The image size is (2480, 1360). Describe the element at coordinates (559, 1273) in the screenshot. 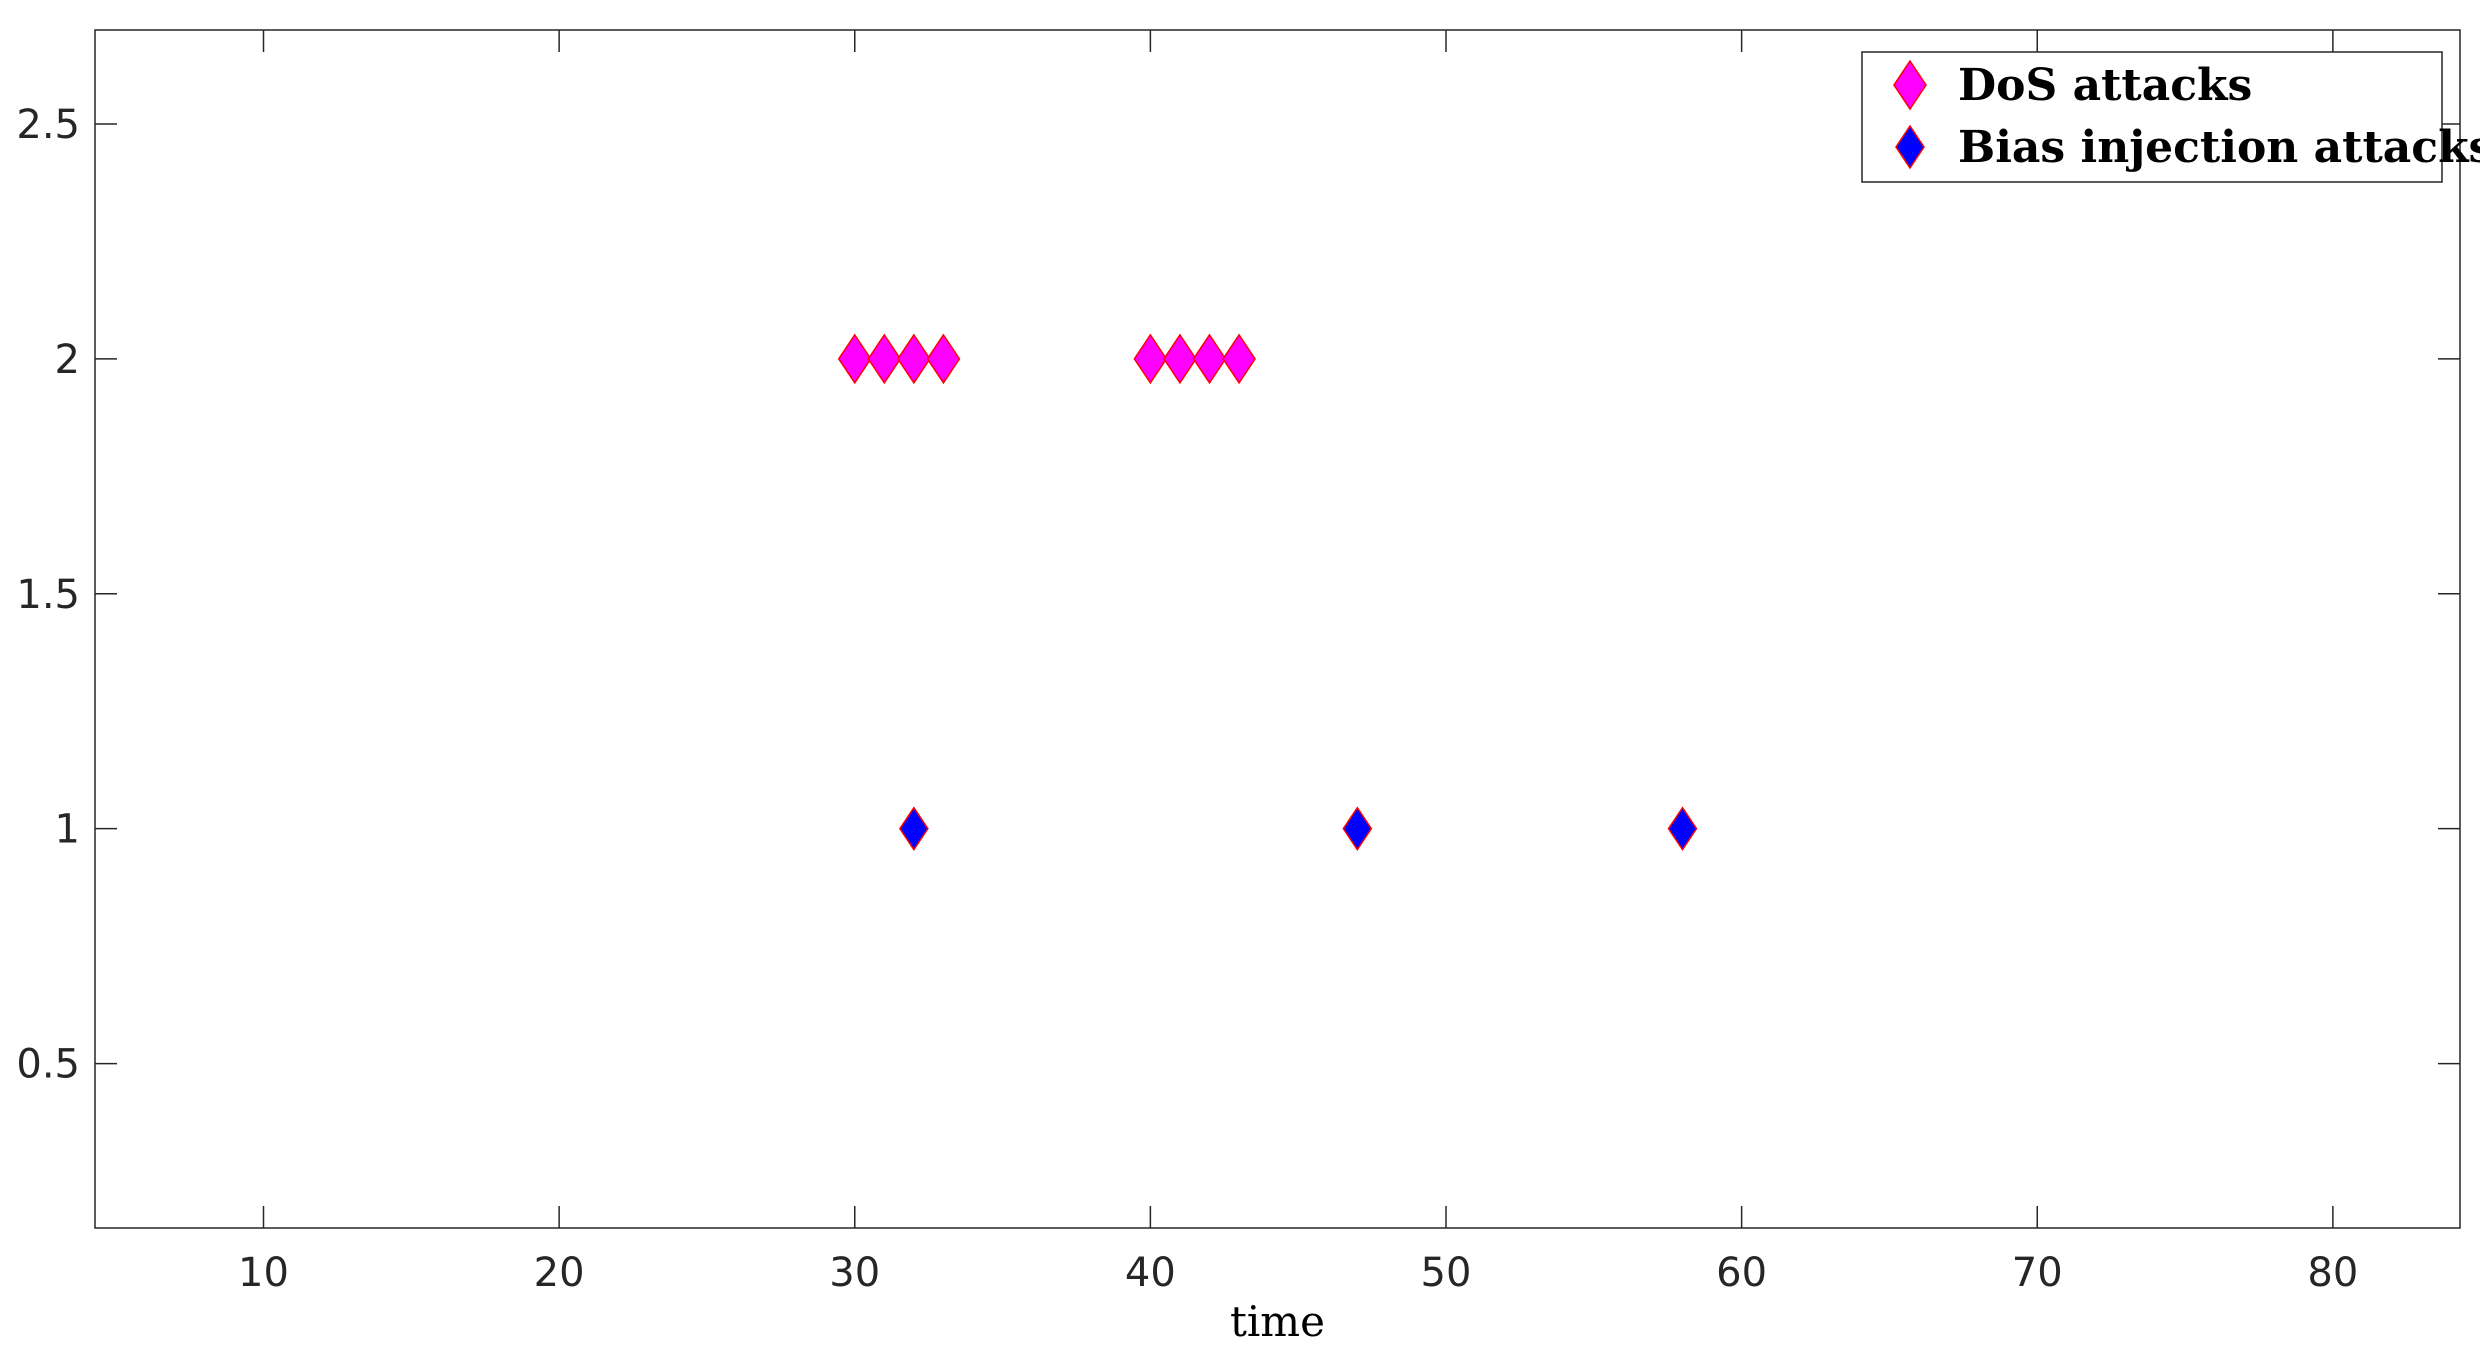

I see `x-tick-label: 20` at that location.